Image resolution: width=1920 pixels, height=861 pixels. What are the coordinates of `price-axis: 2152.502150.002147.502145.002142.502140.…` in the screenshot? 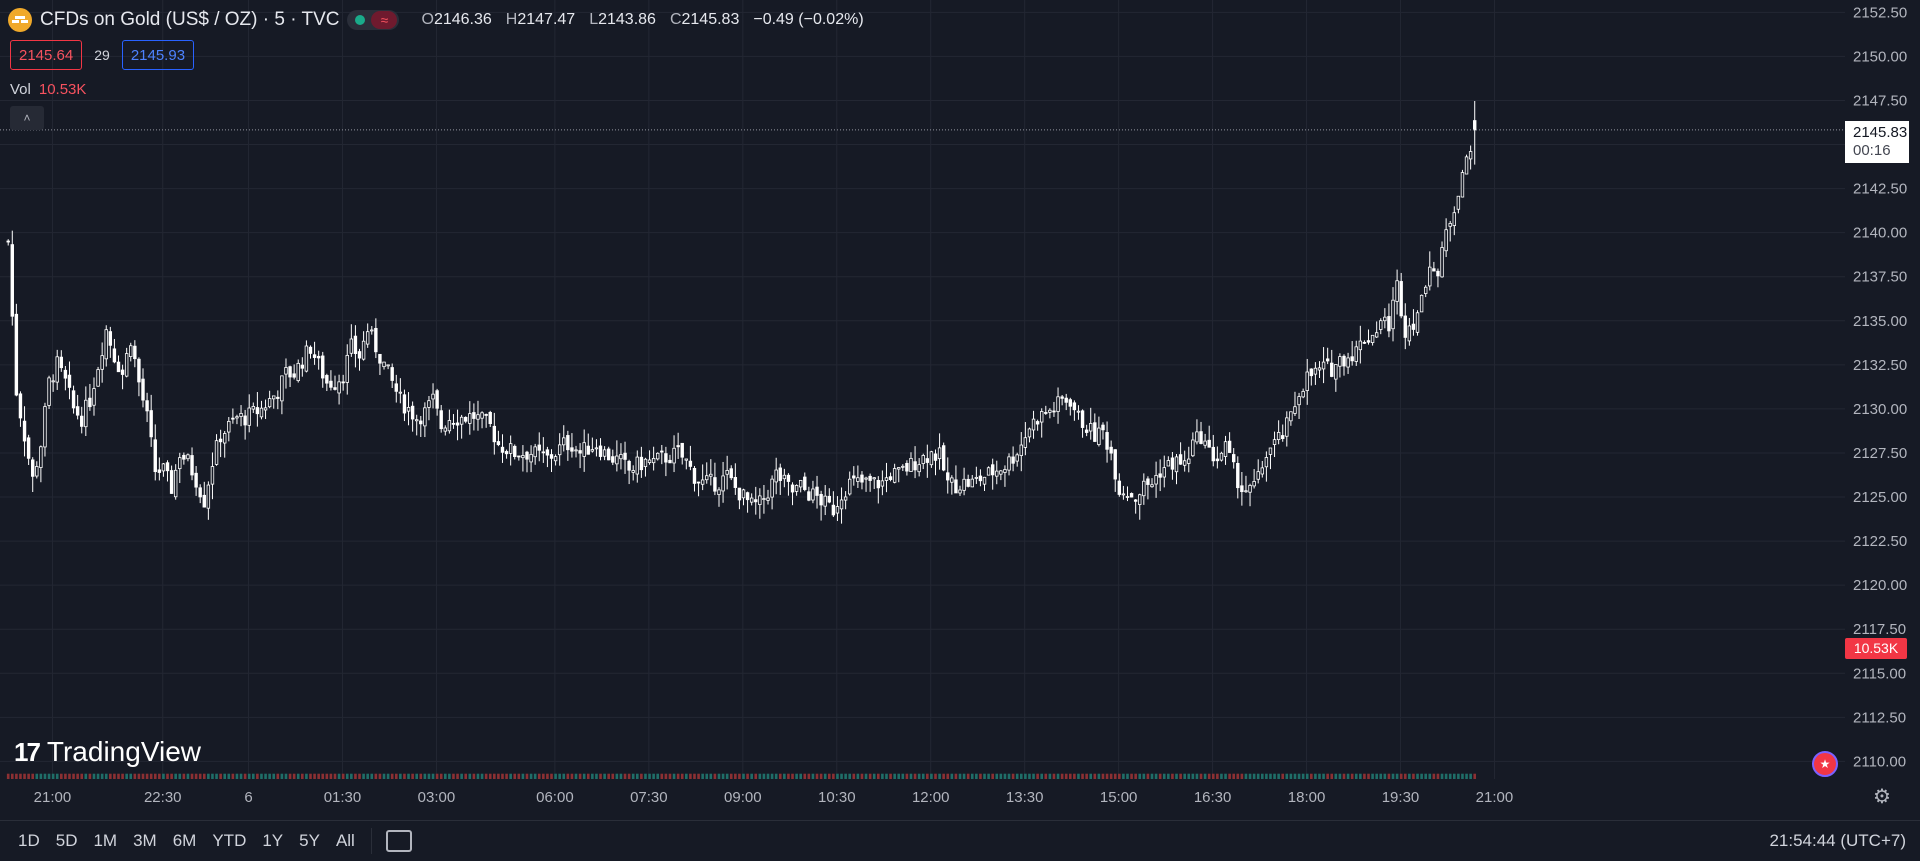 It's located at (1880, 387).